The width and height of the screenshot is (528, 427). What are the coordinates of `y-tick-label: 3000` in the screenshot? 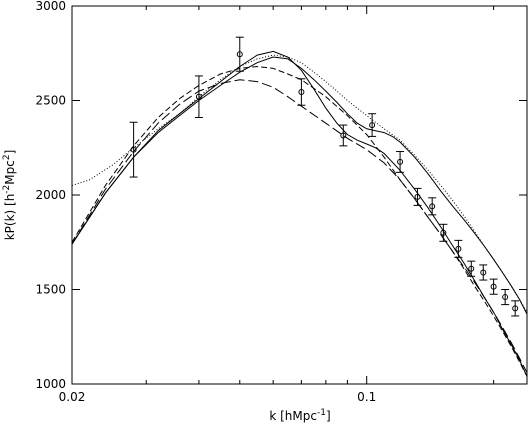 It's located at (50, 6).